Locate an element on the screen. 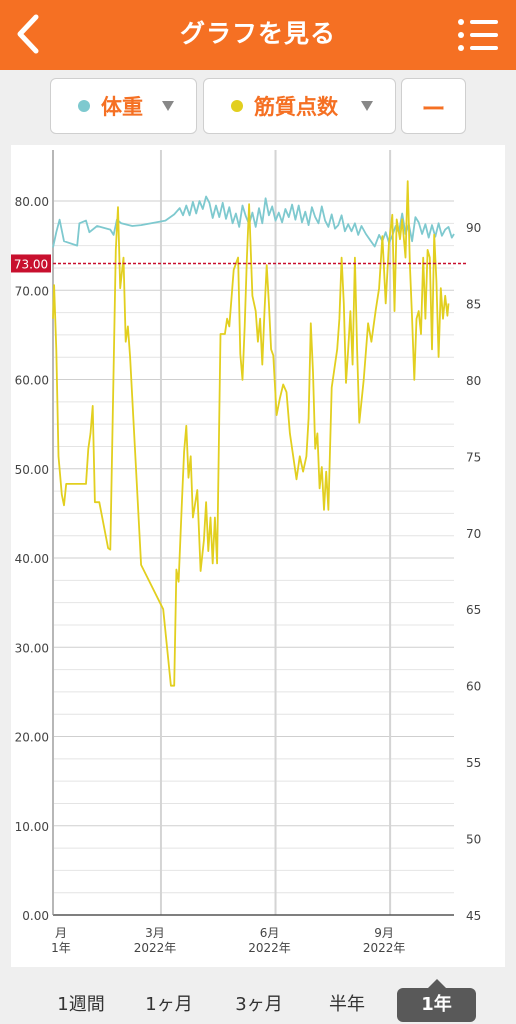  series-selector-label: 体重 is located at coordinates (122, 107).